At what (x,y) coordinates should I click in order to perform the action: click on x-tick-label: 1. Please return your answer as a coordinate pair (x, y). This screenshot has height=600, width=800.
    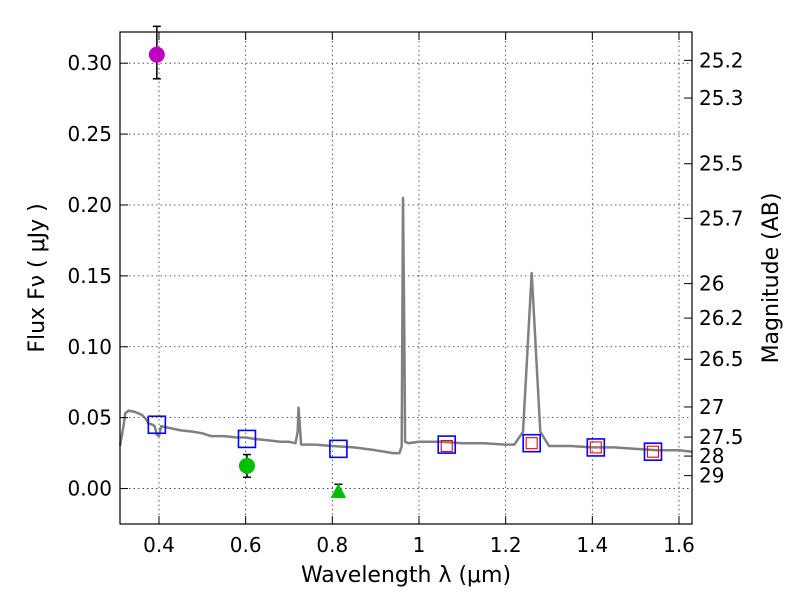
    Looking at the image, I should click on (419, 545).